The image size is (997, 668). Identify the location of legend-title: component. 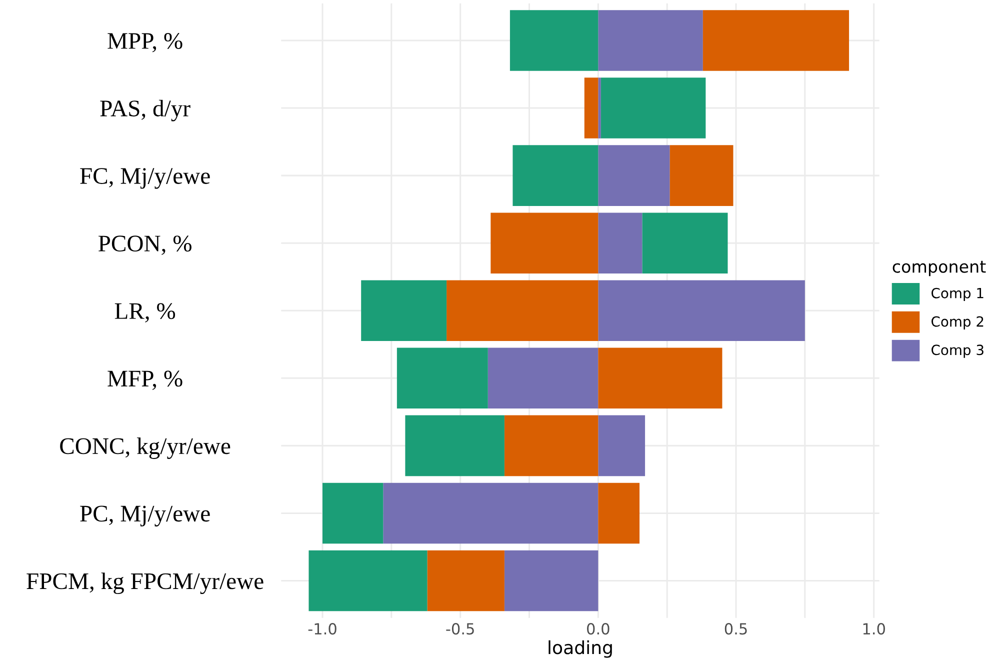
(939, 268).